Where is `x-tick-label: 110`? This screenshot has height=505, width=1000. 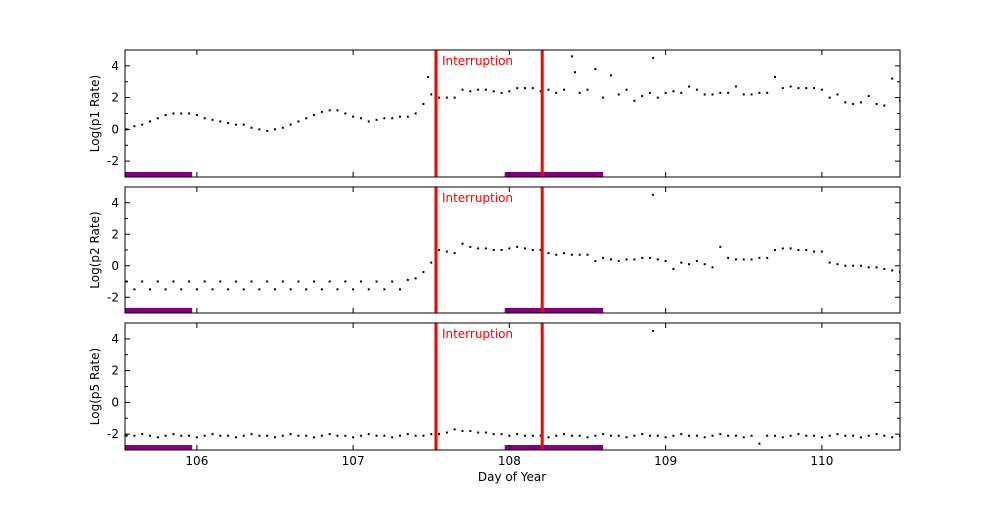
x-tick-label: 110 is located at coordinates (821, 461).